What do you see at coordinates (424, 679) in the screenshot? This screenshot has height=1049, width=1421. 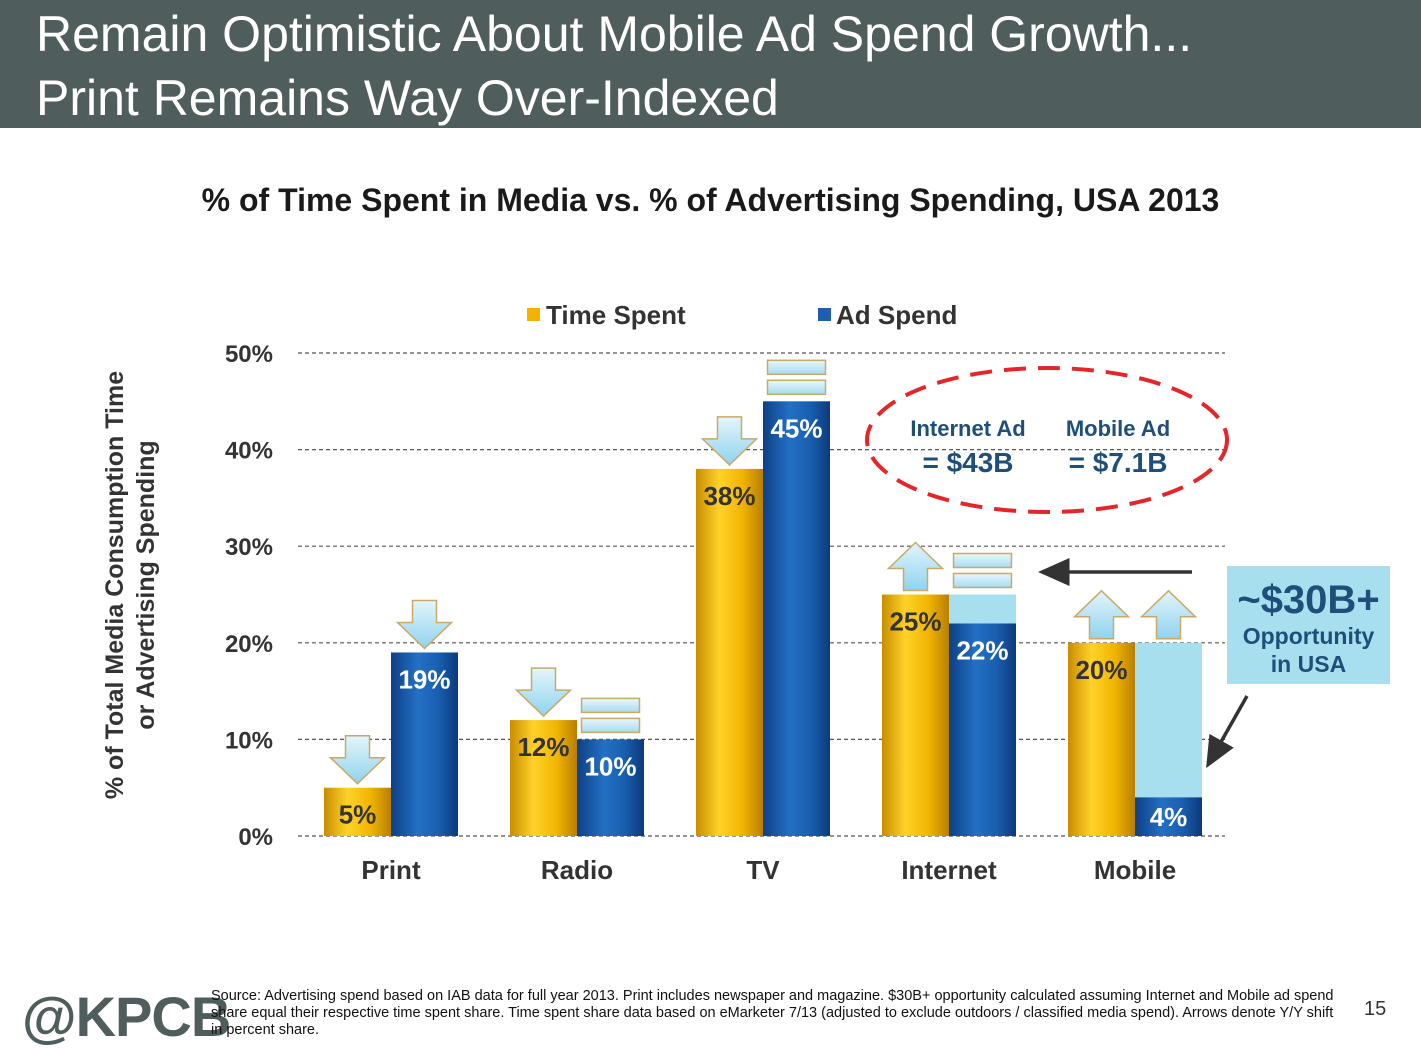 I see `data-label: 19%` at bounding box center [424, 679].